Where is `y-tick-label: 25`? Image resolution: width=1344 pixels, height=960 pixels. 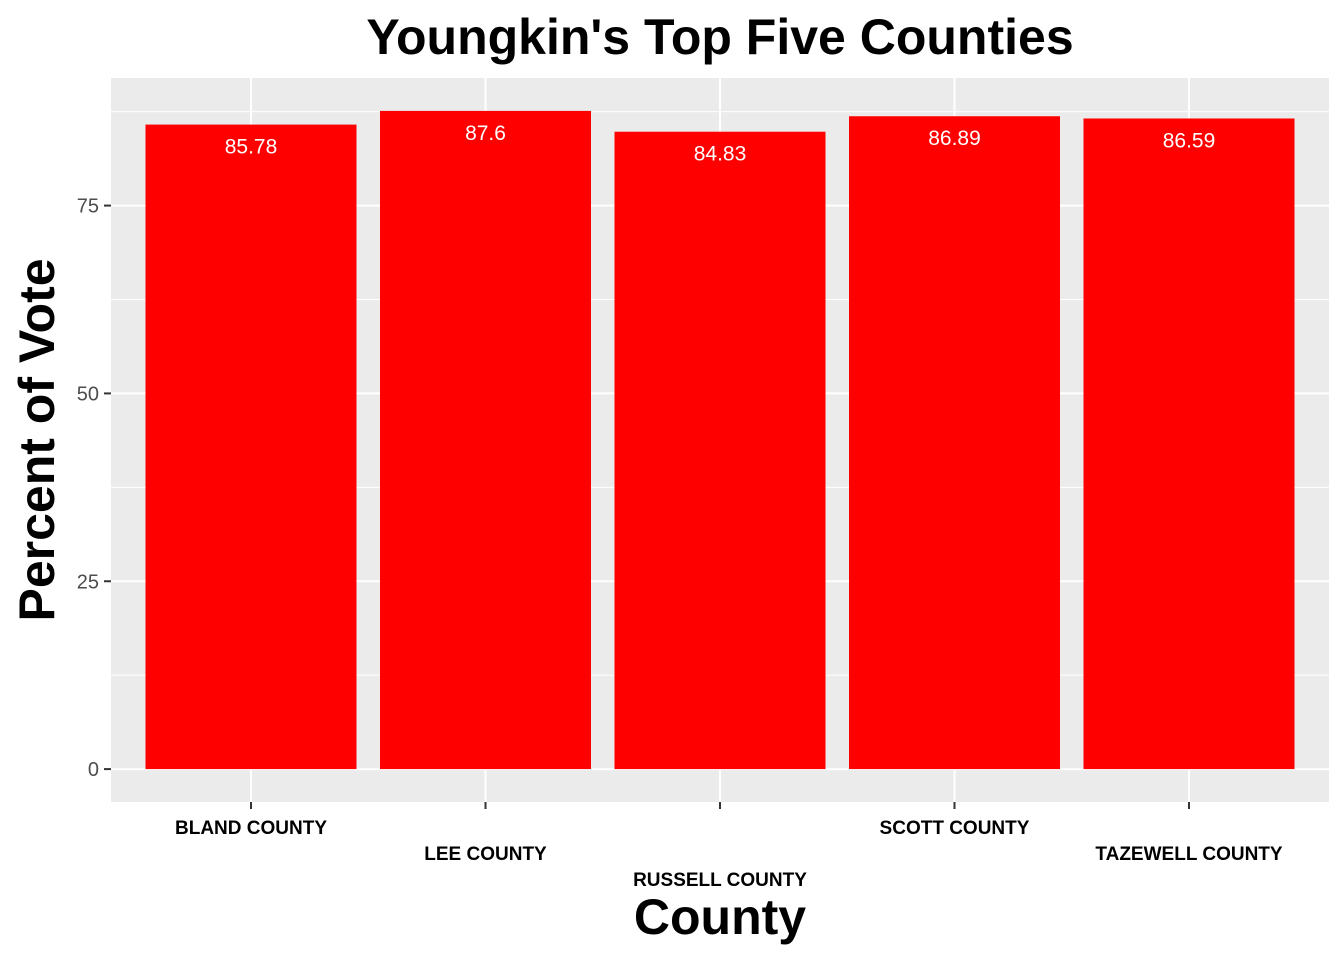
y-tick-label: 25 is located at coordinates (88, 582).